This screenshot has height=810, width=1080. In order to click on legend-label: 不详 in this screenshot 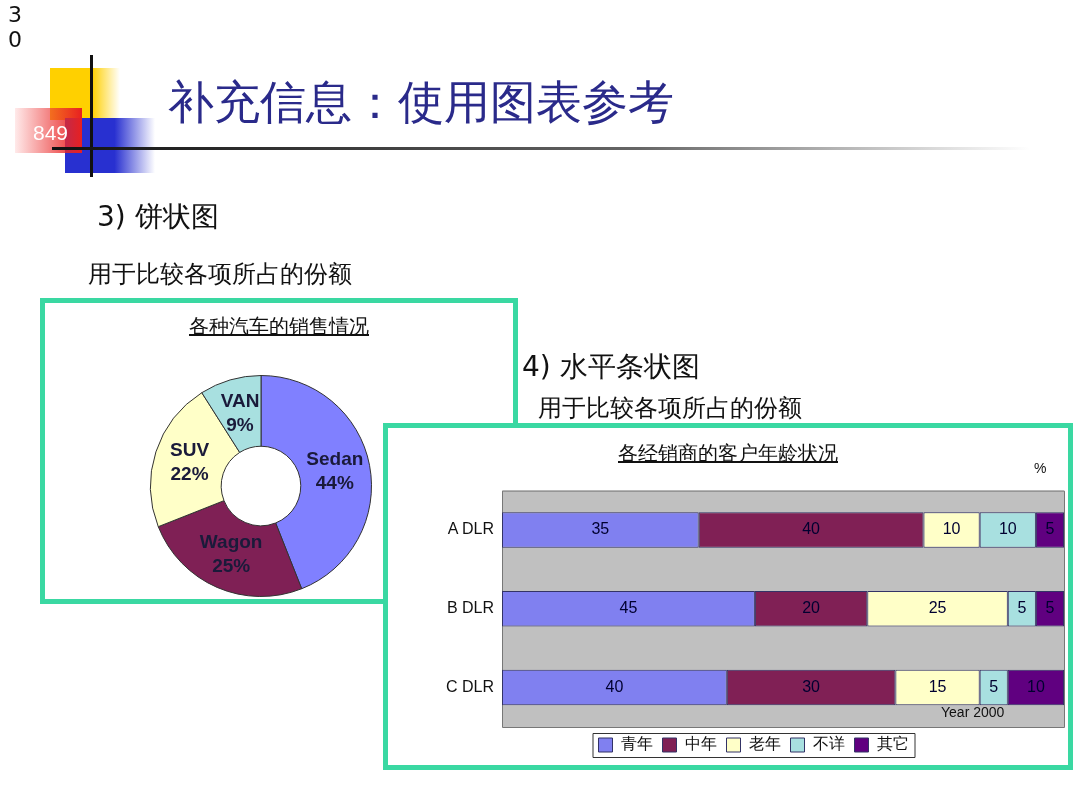, I will do `click(828, 744)`.